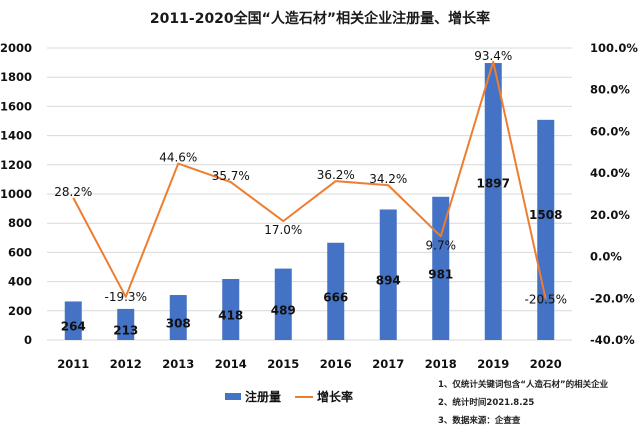 This screenshot has height=430, width=640. Describe the element at coordinates (614, 48) in the screenshot. I see `right-y-tick: 100.0%` at that location.